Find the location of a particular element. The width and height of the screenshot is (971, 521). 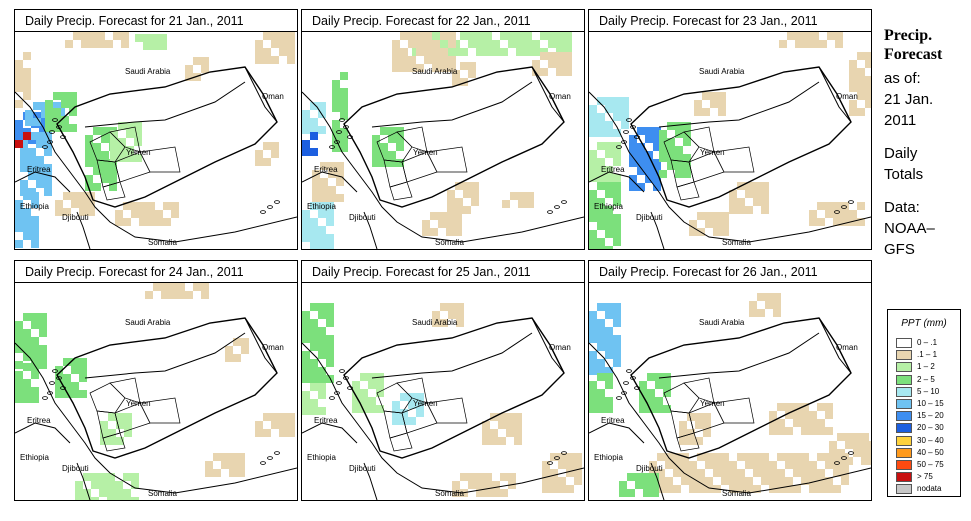

map-label-somalia: Somalia is located at coordinates (449, 242).